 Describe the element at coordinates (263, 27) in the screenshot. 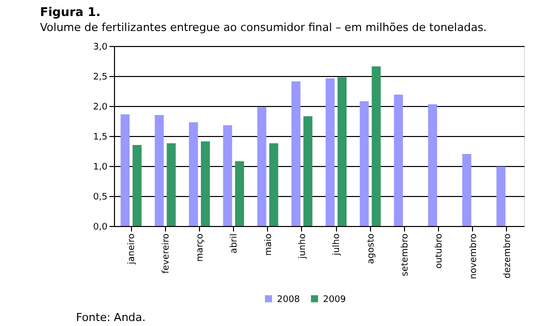

I see `chart-subtitle: Volume de fertilizantes entregue ao consumidor final – em milhões de toneladas.` at that location.